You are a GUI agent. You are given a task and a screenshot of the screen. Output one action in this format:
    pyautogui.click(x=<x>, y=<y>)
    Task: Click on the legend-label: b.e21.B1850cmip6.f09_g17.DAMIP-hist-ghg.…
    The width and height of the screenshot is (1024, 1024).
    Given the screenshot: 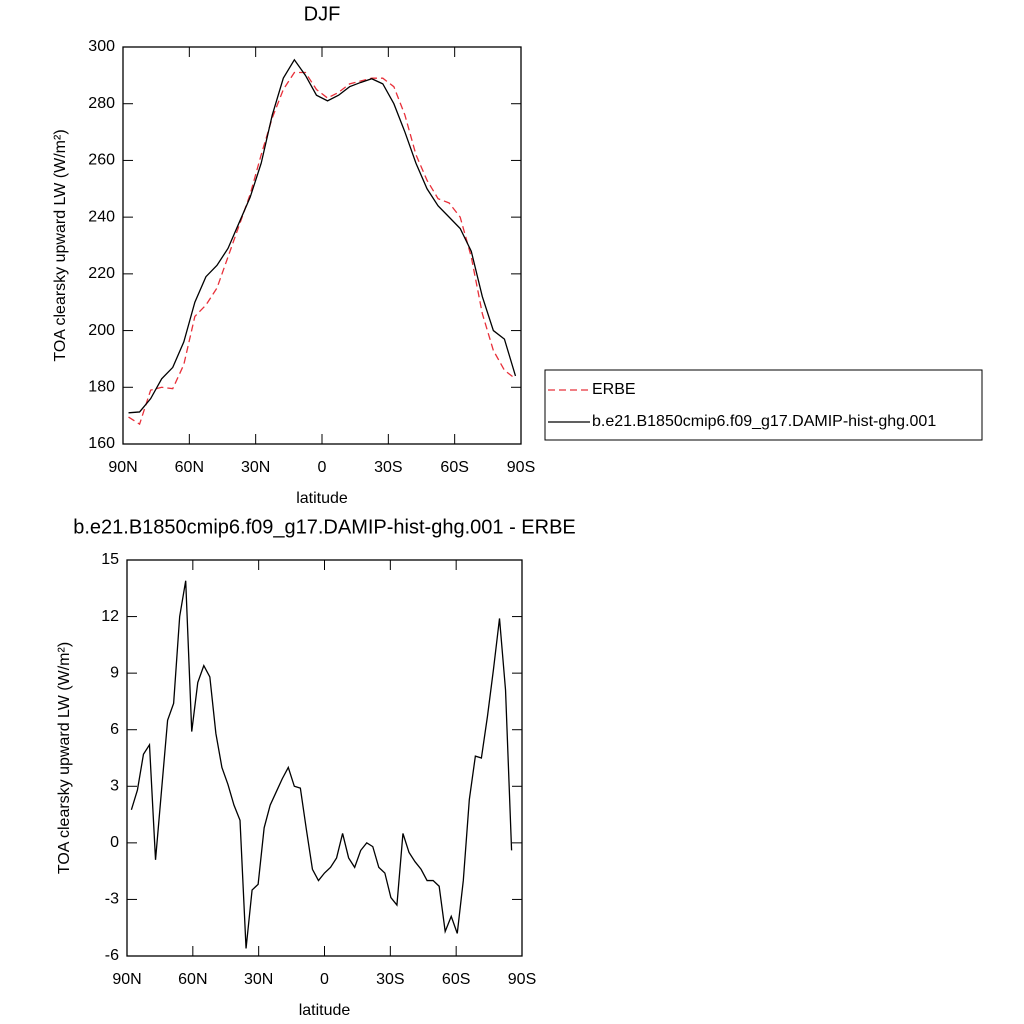 What is the action you would take?
    pyautogui.click(x=764, y=421)
    